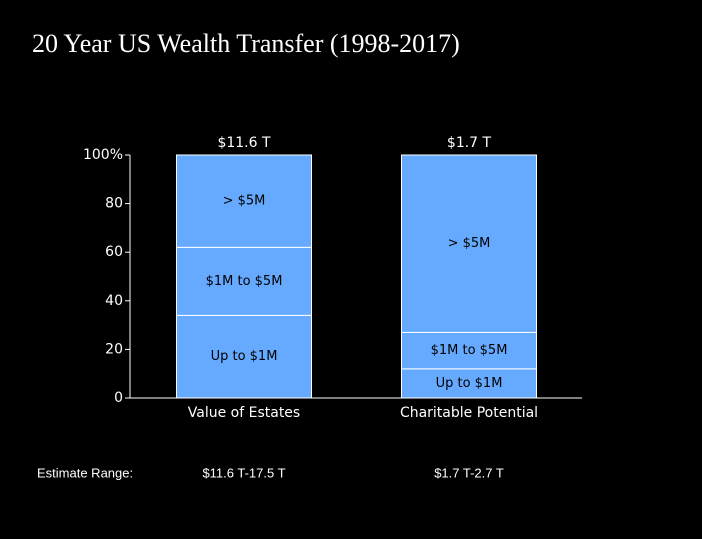 The height and width of the screenshot is (539, 702). Describe the element at coordinates (246, 43) in the screenshot. I see `chart-title: 20 Year US Wealth Transfer (1998-2017)` at that location.